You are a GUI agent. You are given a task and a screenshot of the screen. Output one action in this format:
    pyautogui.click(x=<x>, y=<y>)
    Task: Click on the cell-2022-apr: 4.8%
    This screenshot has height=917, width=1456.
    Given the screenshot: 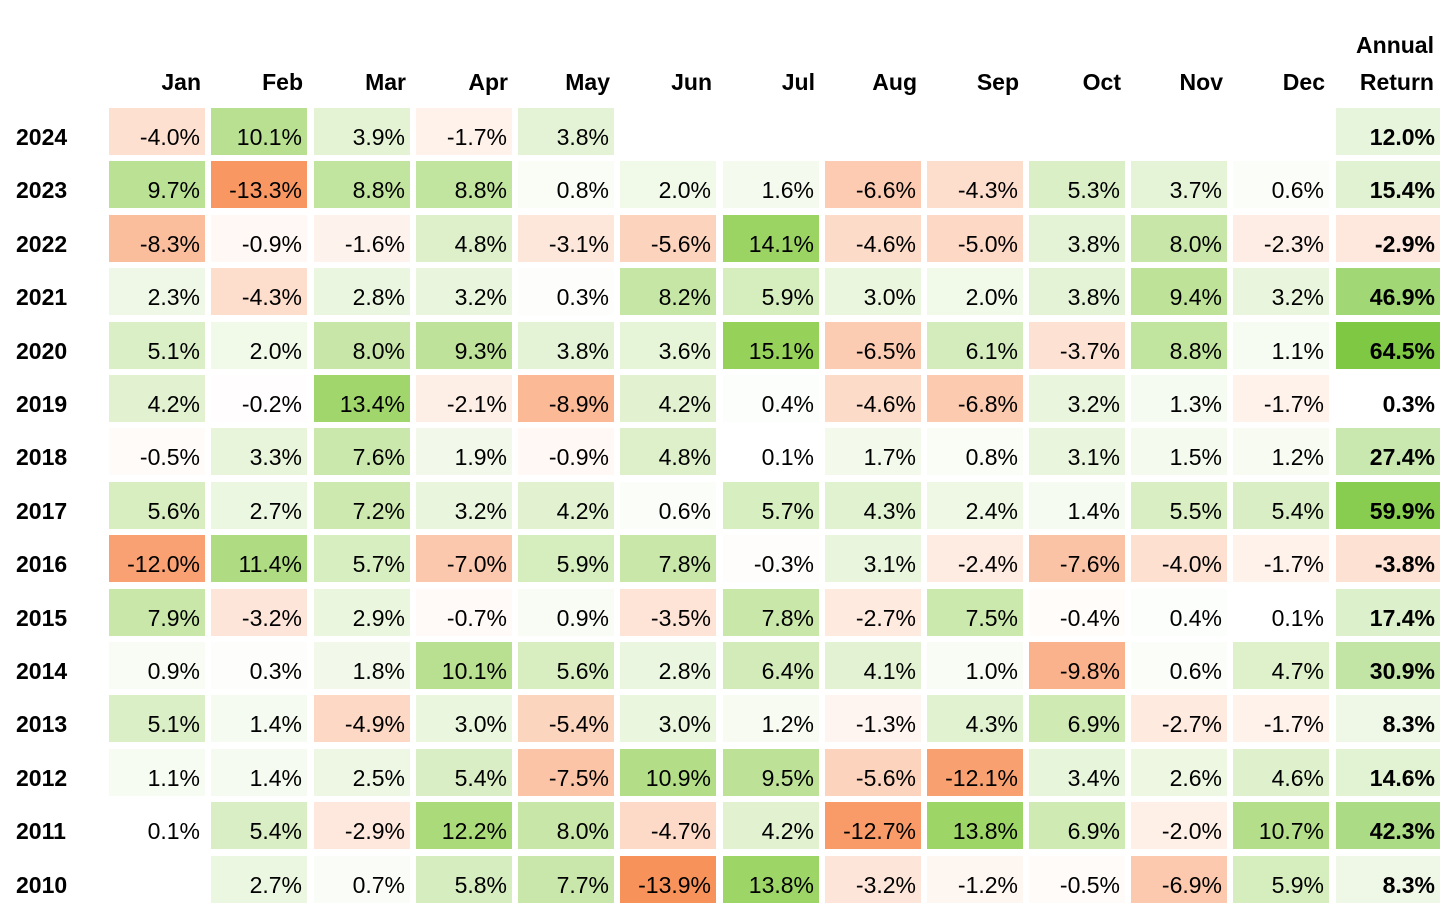 What is the action you would take?
    pyautogui.click(x=464, y=238)
    